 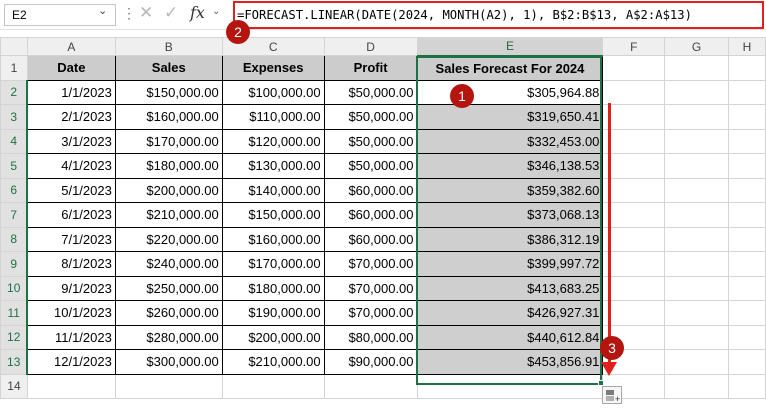 I want to click on expenses-cell: $170,000.00, so click(x=273, y=264).